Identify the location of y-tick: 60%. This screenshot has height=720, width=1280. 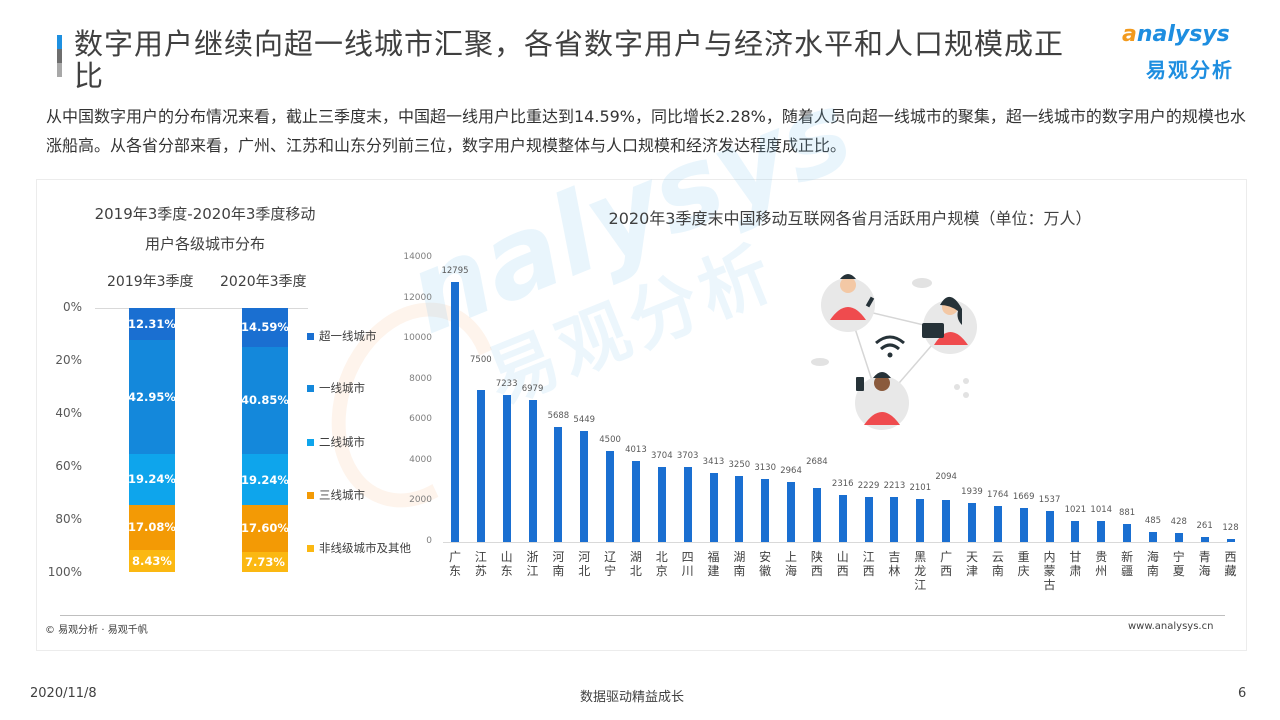
(68, 466).